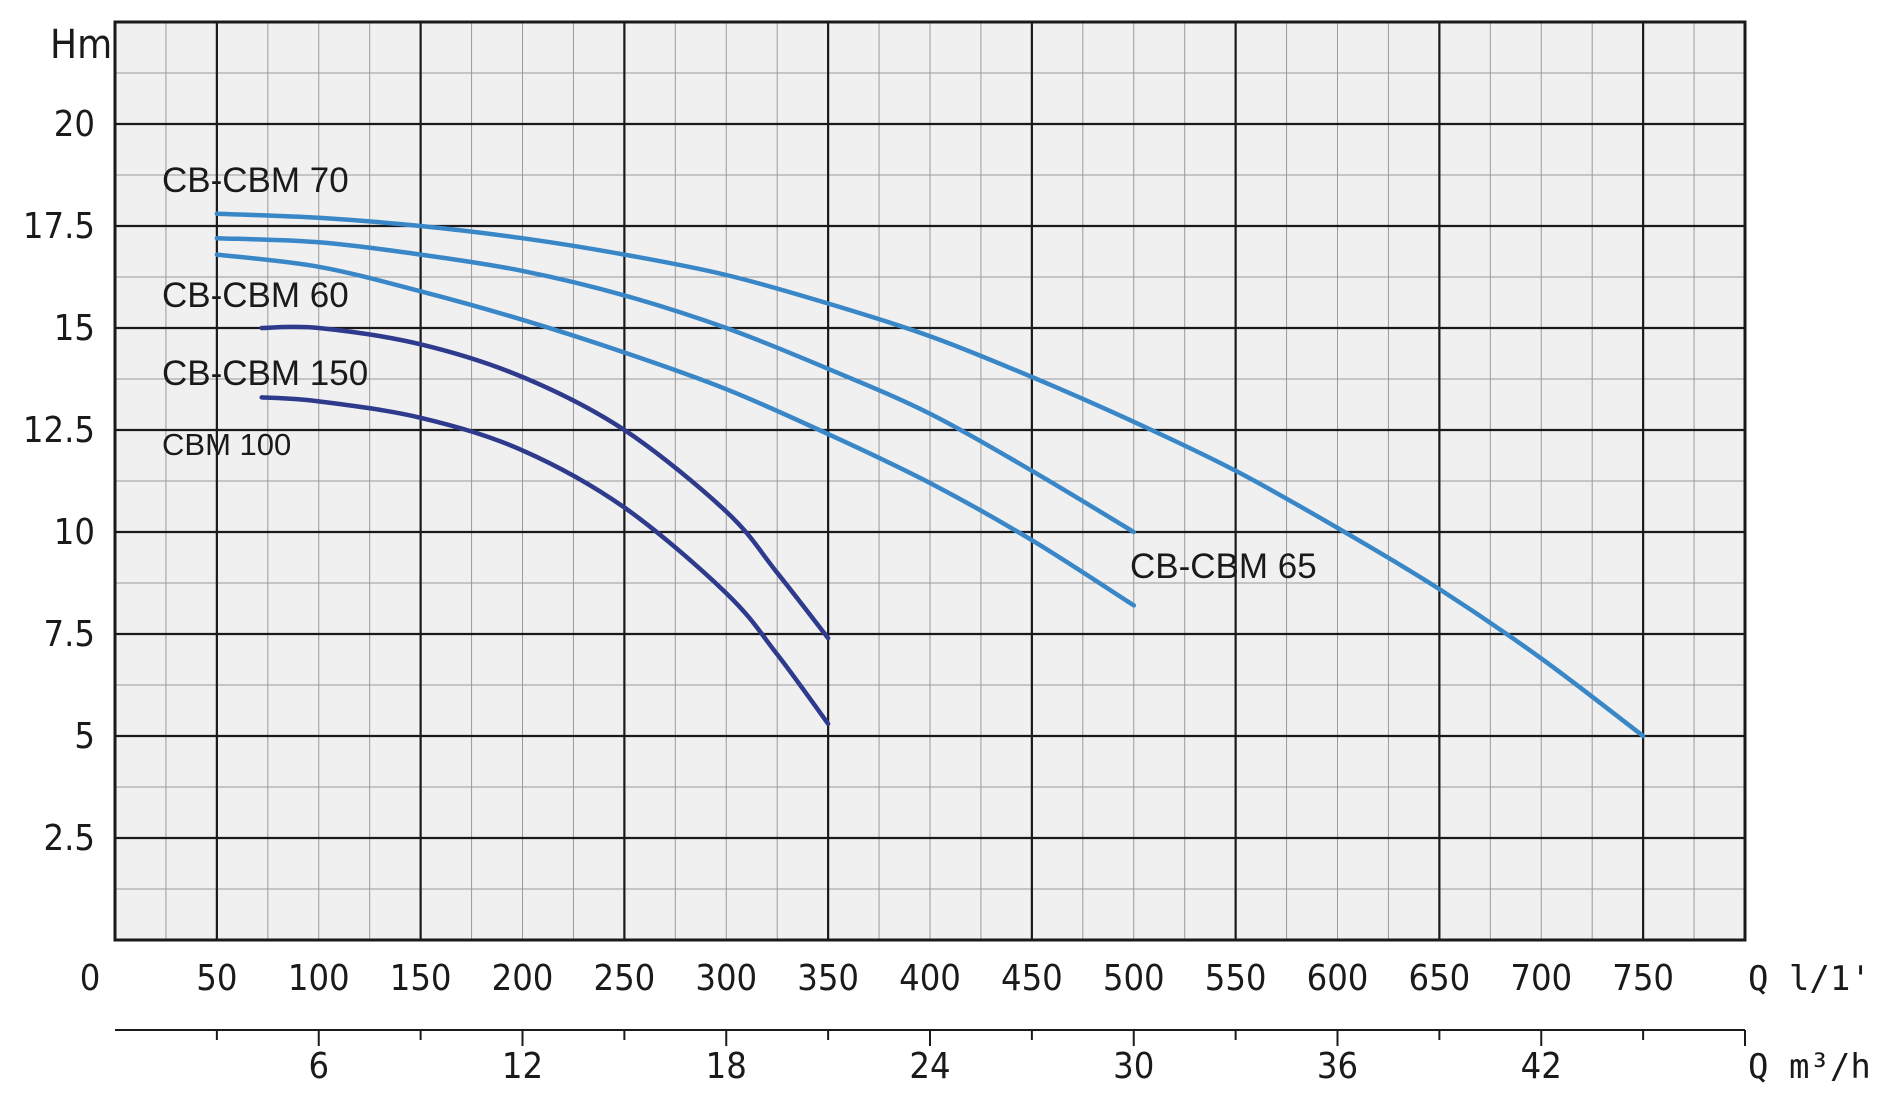 The height and width of the screenshot is (1110, 1886). I want to click on y-tick-label: 5, so click(84, 736).